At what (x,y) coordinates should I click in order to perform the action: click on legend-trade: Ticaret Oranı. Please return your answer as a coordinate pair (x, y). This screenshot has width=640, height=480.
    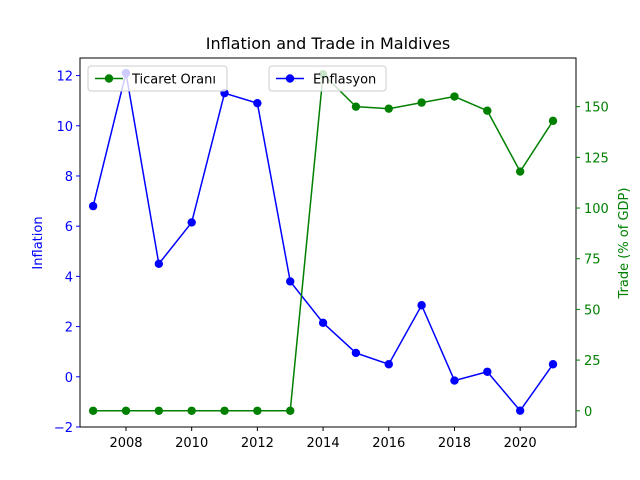
    Looking at the image, I should click on (157, 78).